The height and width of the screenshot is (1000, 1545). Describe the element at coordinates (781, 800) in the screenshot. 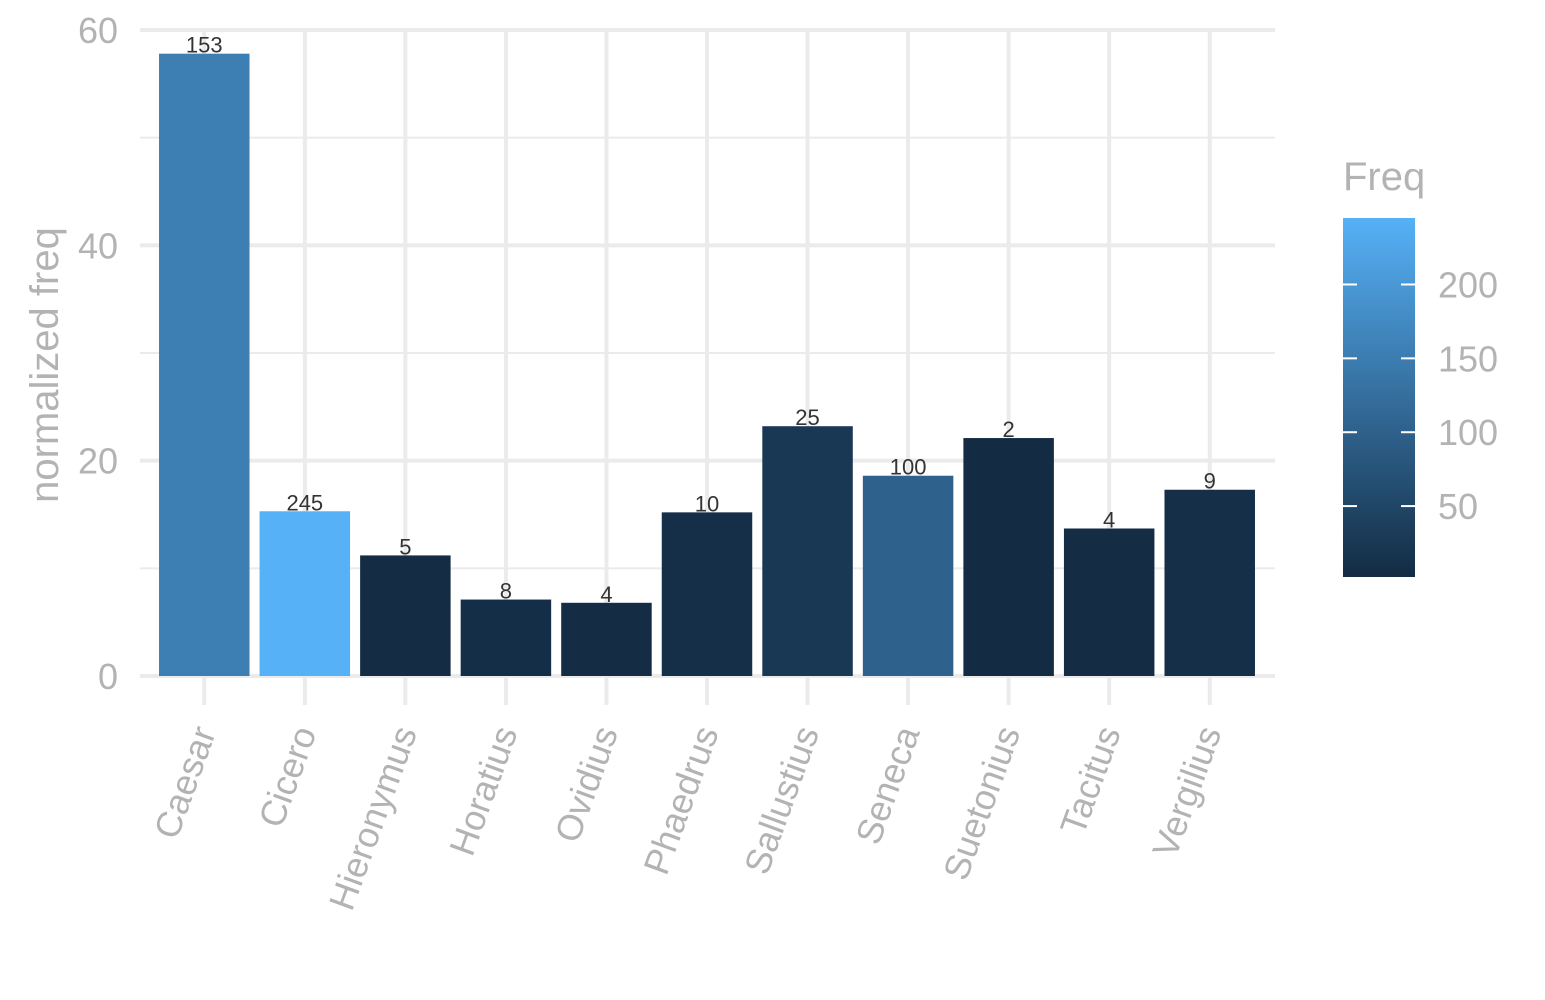

I see `x-tick-label: Sallustius` at that location.